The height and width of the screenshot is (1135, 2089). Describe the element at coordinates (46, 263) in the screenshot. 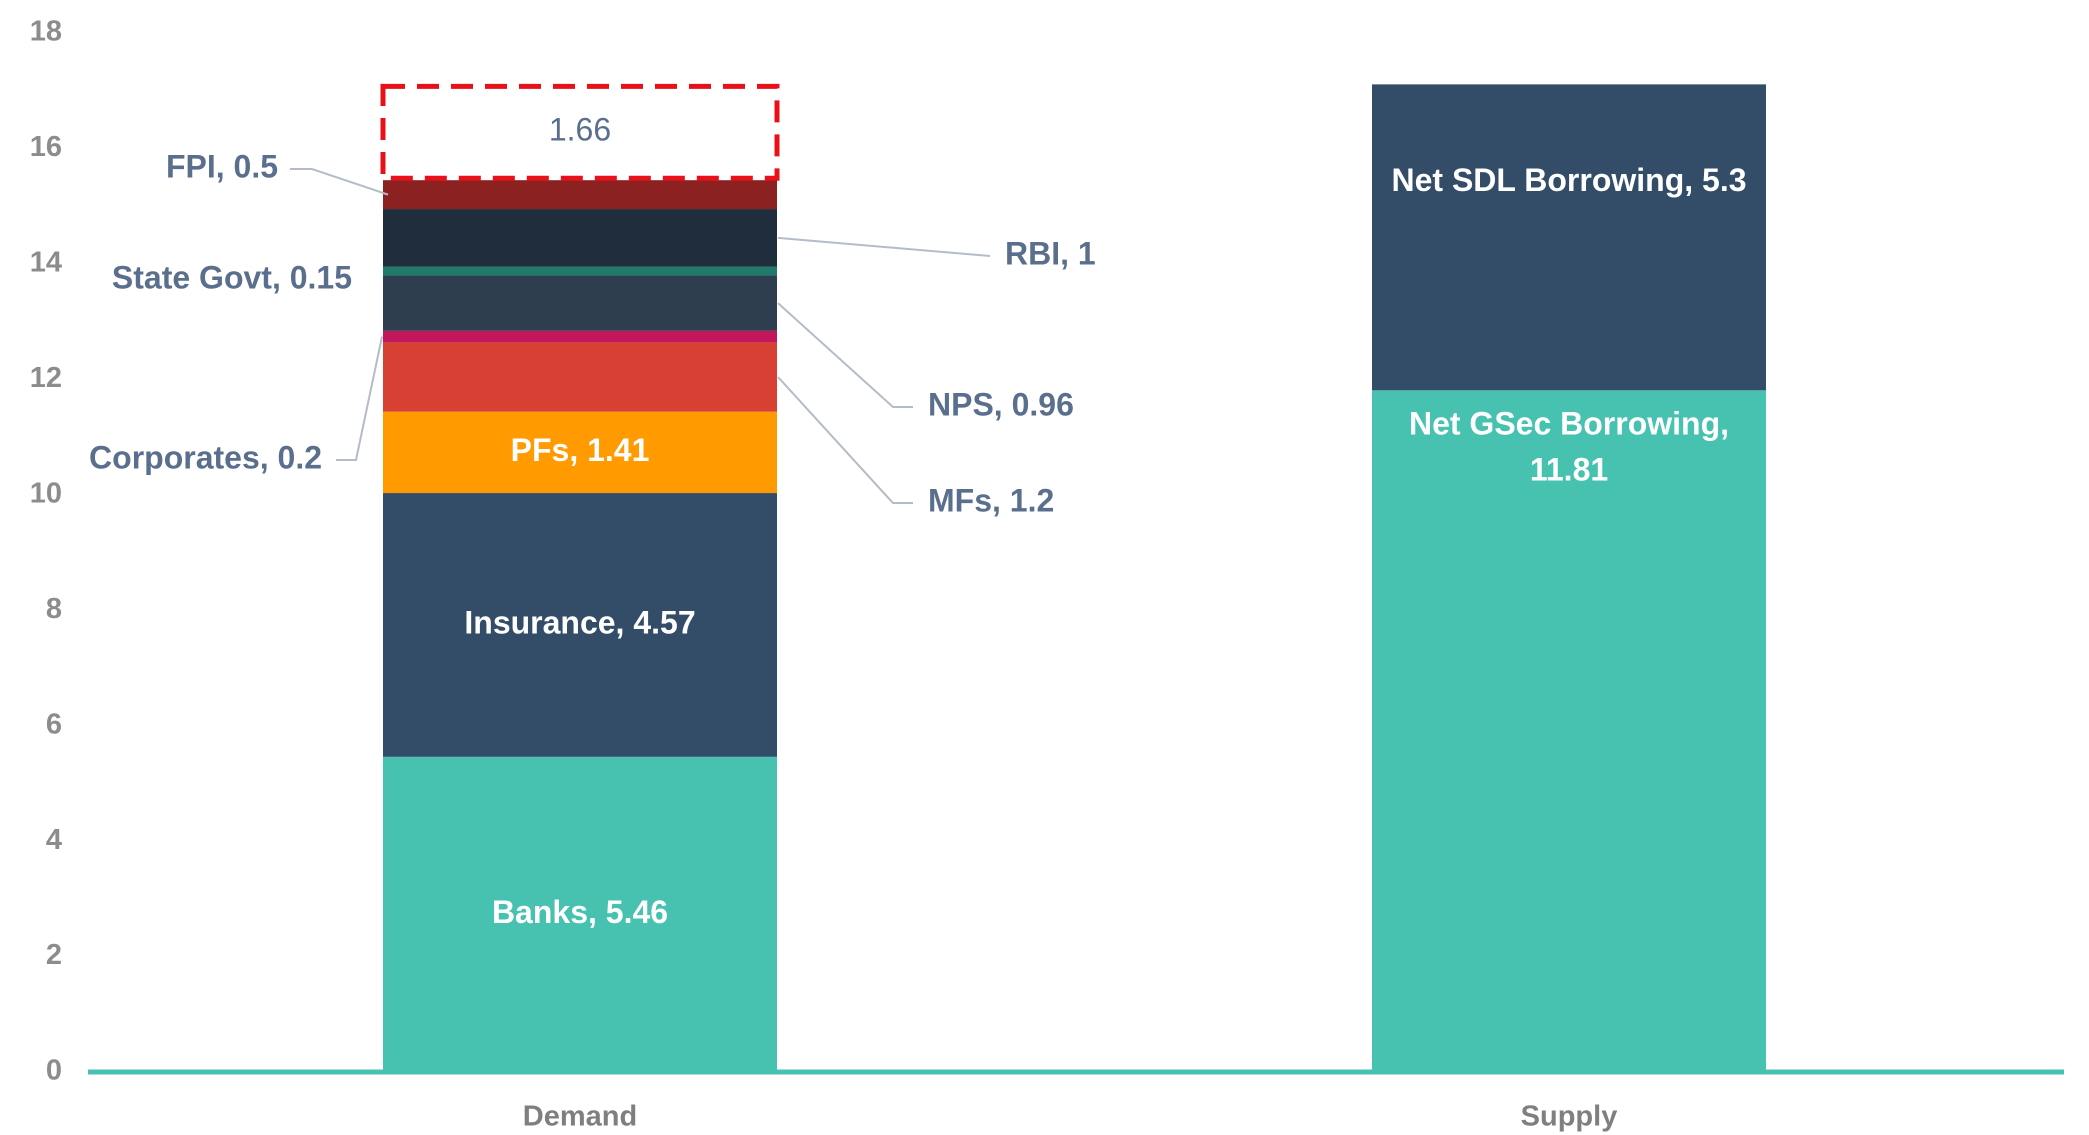

I see `y-tick-label-14: 14` at that location.